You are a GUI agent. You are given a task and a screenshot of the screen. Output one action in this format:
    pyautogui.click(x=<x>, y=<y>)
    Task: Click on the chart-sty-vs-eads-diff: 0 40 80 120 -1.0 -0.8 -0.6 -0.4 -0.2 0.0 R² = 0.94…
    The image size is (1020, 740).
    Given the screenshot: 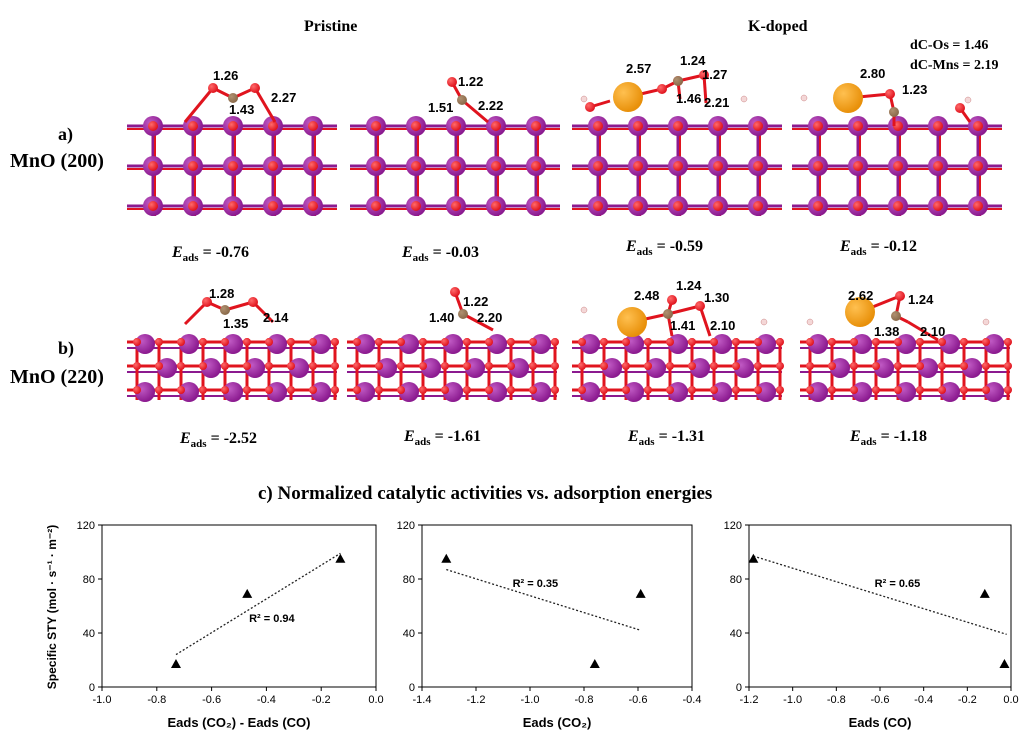 What is the action you would take?
    pyautogui.click(x=214, y=625)
    